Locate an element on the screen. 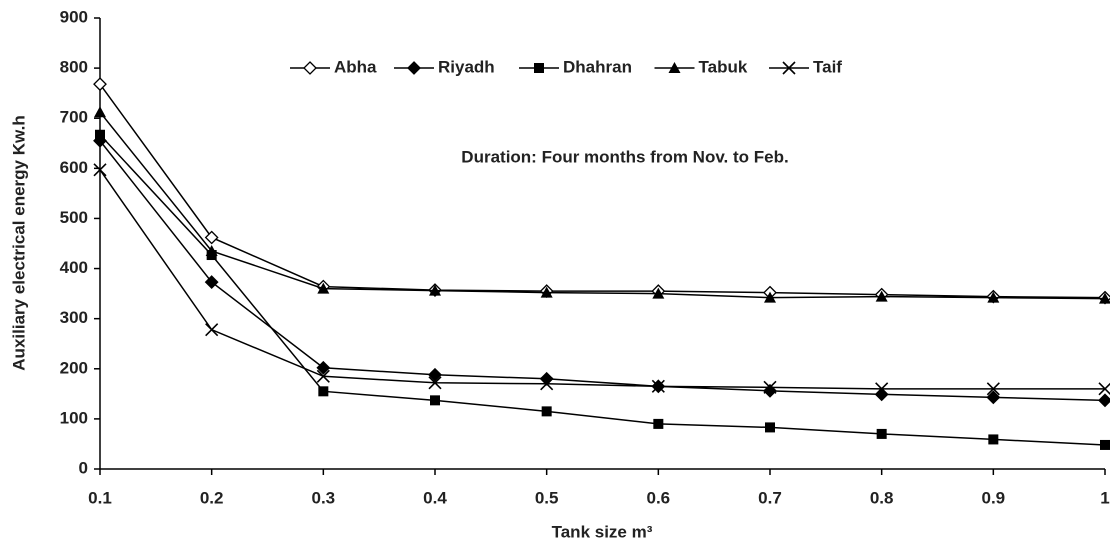 The width and height of the screenshot is (1110, 547). y-tick-label: 500 is located at coordinates (74, 217).